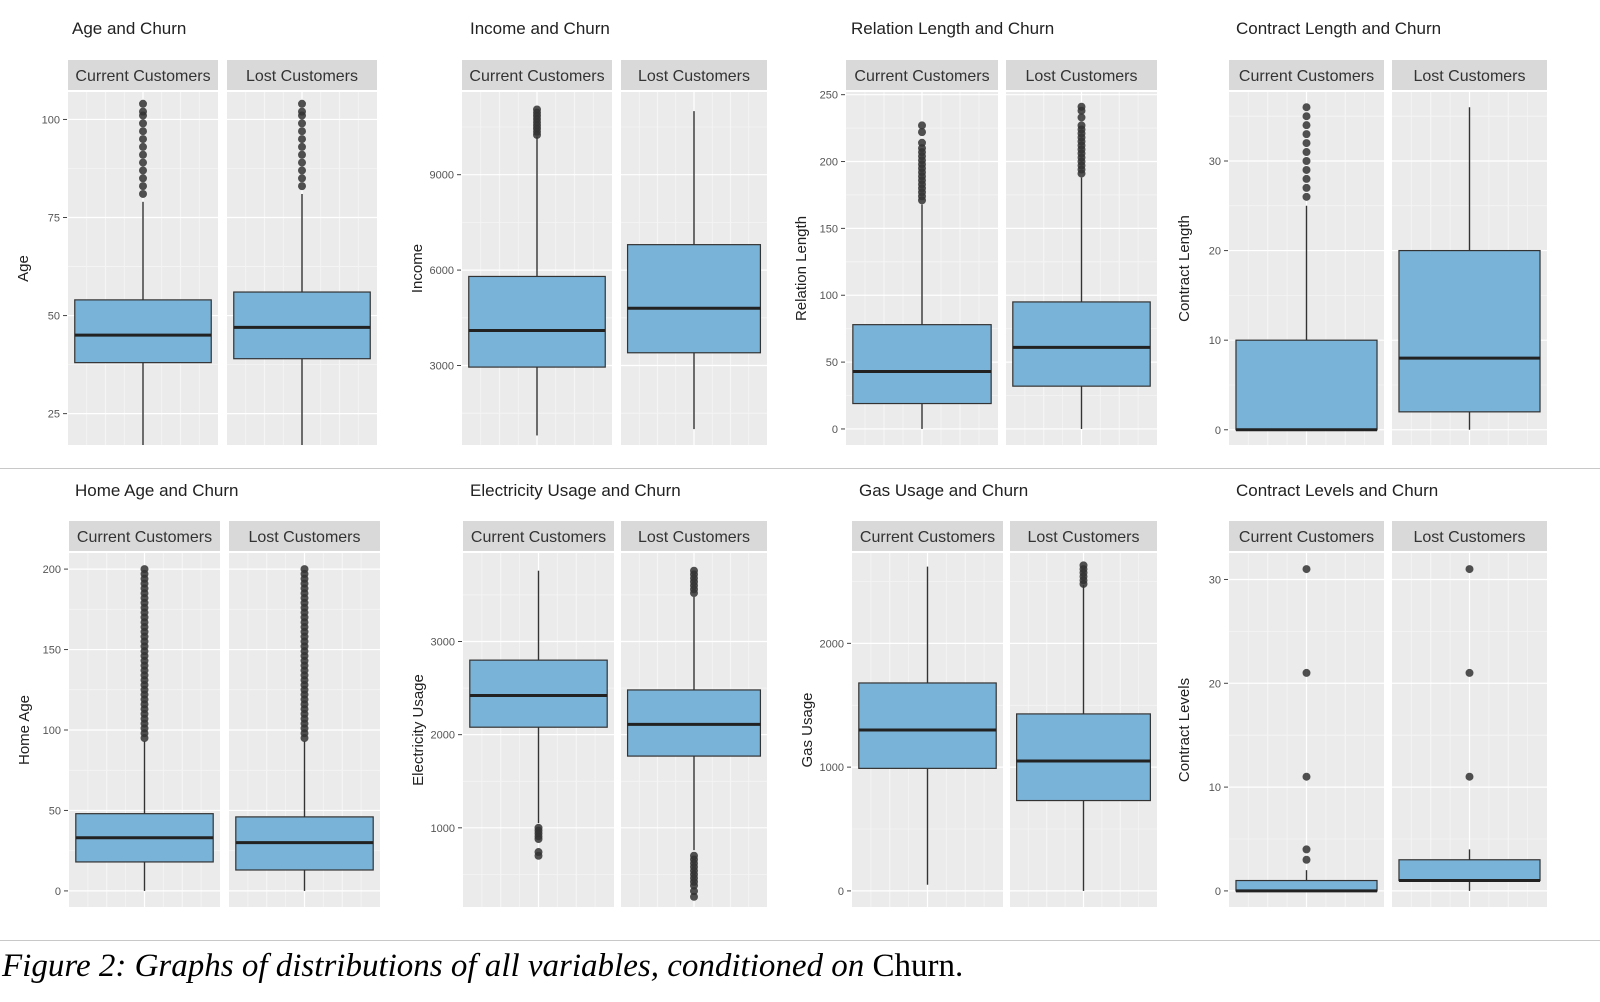 This screenshot has width=1600, height=1002. What do you see at coordinates (832, 768) in the screenshot?
I see `y-tick-label: 1000` at bounding box center [832, 768].